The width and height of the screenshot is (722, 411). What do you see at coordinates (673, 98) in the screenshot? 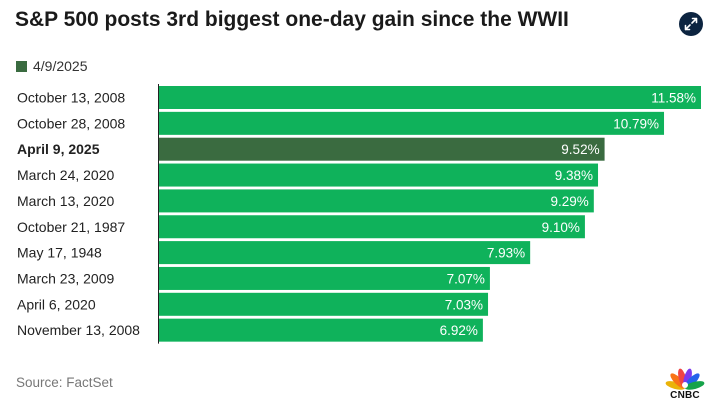
I see `value-label: 11.58%` at bounding box center [673, 98].